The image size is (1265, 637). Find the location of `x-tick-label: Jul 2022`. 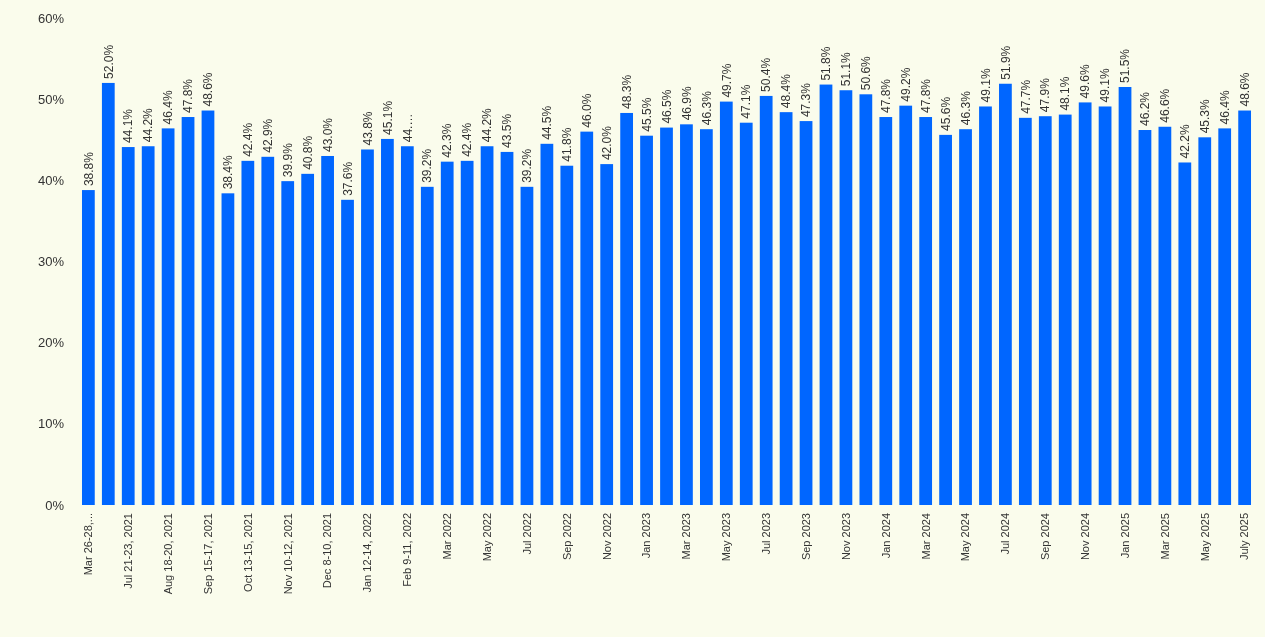

x-tick-label: Jul 2022 is located at coordinates (526, 534).